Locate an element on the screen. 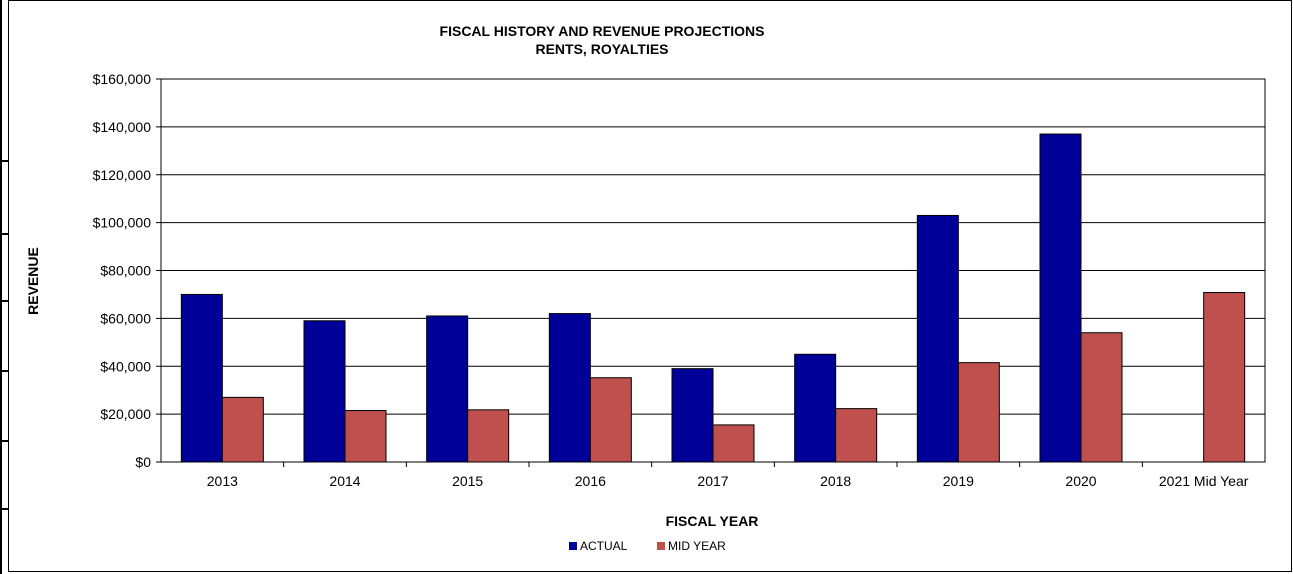 The width and height of the screenshot is (1293, 574). bar-mid-year-2021-mid-year is located at coordinates (1224, 377).